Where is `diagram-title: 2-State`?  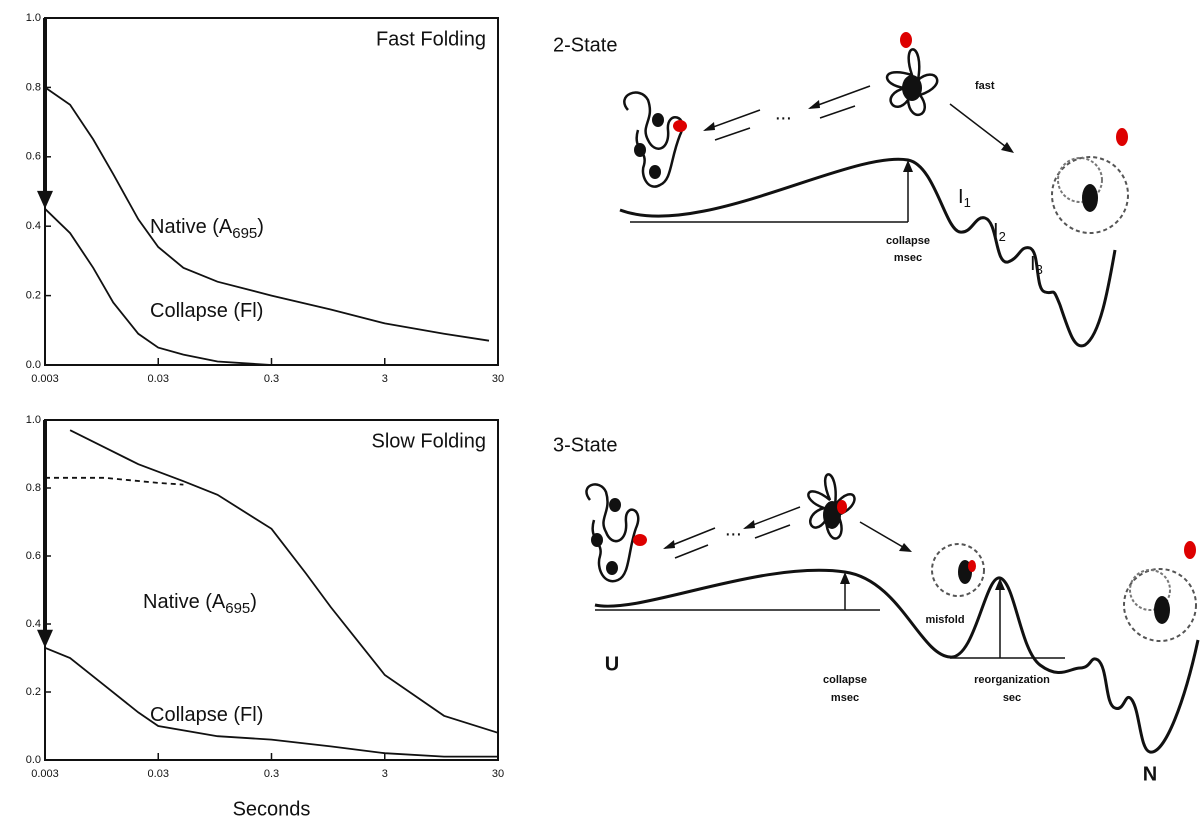 diagram-title: 2-State is located at coordinates (585, 45).